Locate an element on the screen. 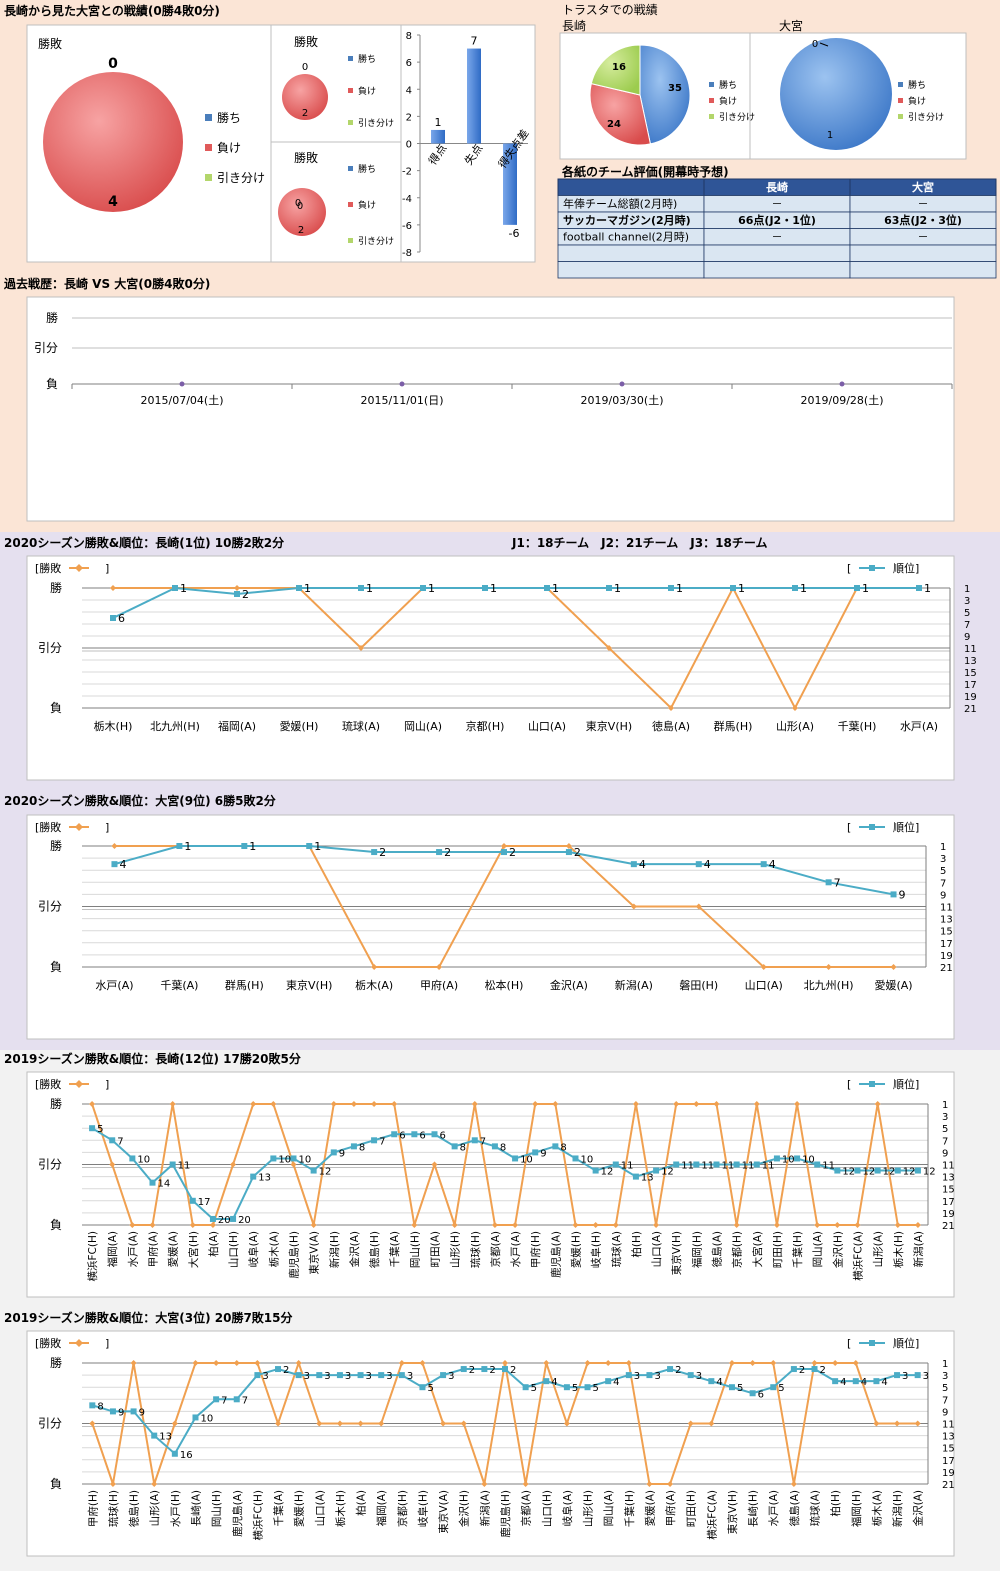 This screenshot has width=1000, height=1571. season-rank-tick: 5 is located at coordinates (945, 1388).